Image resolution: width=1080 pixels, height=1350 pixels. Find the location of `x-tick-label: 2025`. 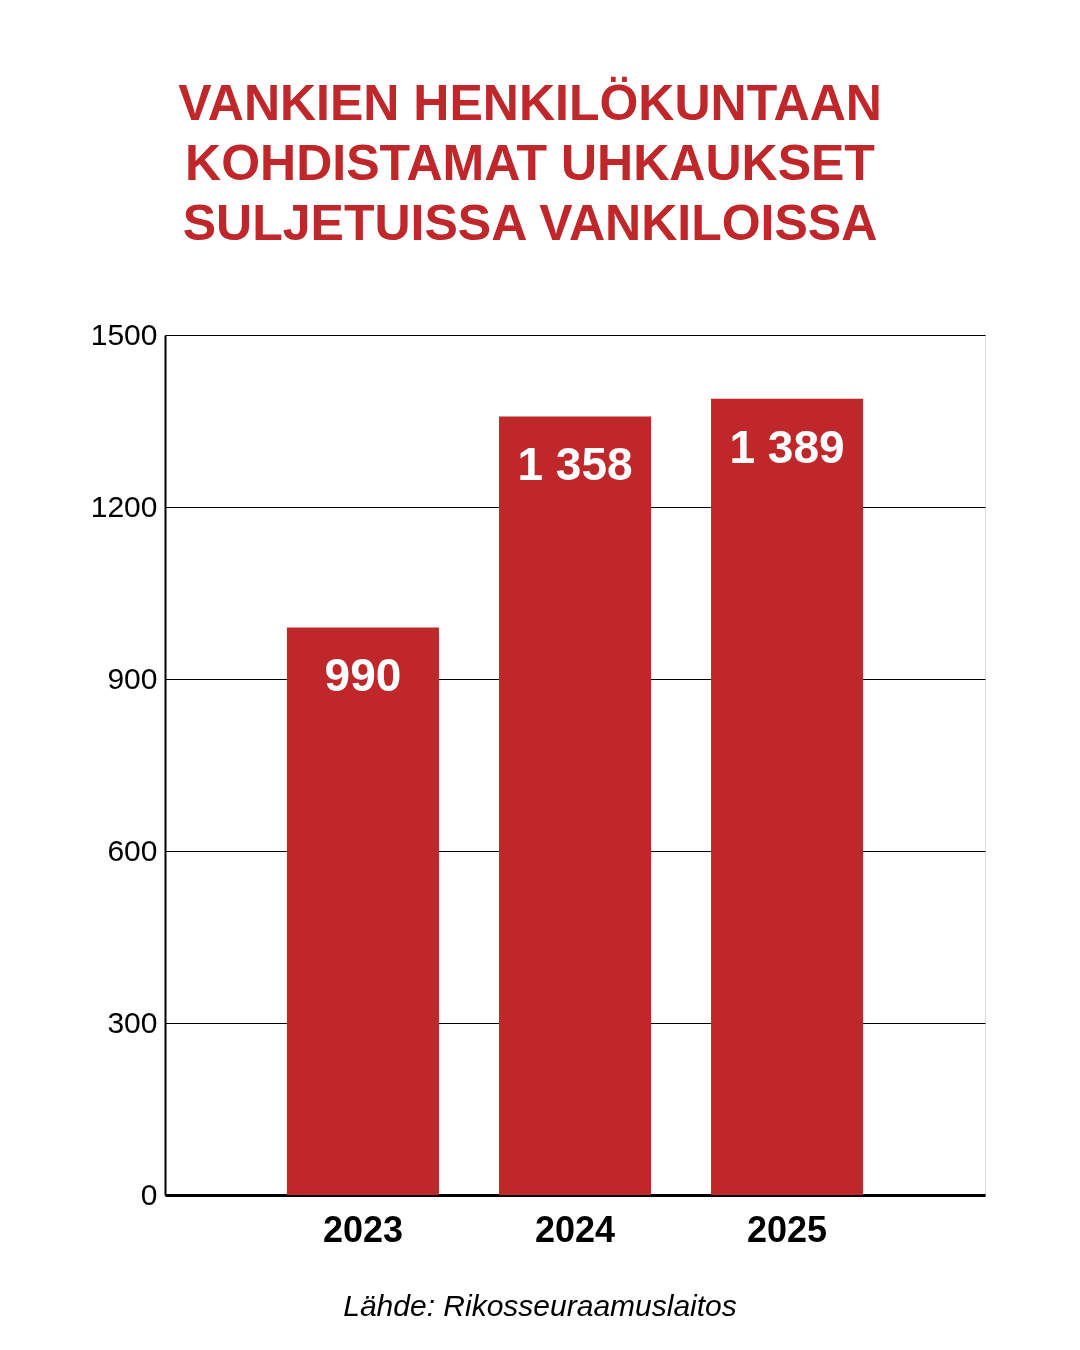

x-tick-label: 2025 is located at coordinates (787, 1229).